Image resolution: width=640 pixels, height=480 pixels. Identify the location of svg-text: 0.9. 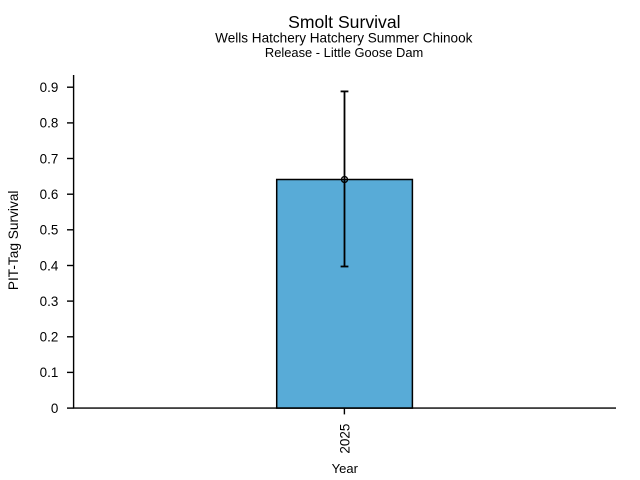
(49, 87).